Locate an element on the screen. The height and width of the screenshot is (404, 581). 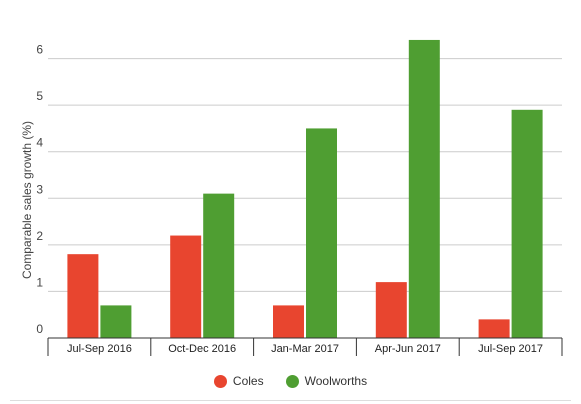
y-tick-label: 0 is located at coordinates (39, 329).